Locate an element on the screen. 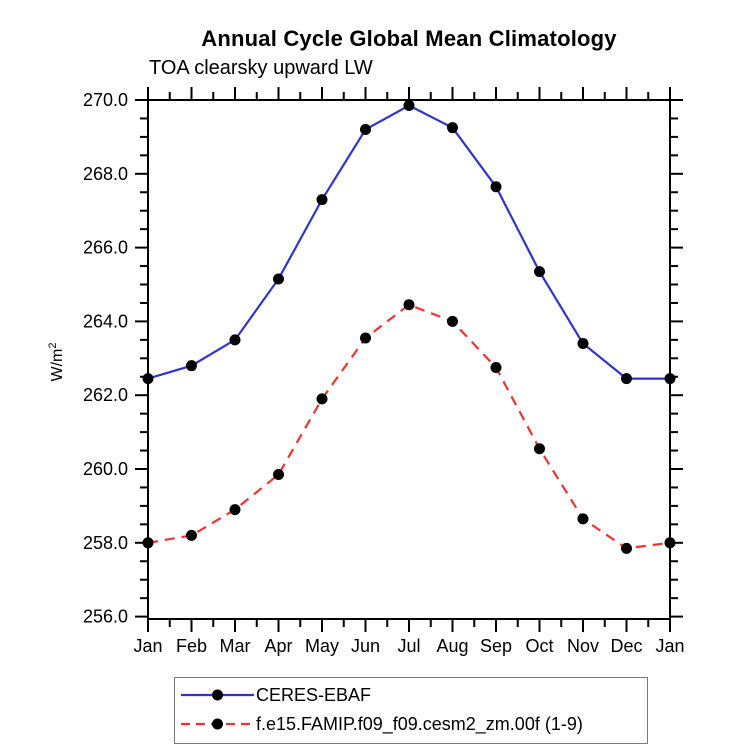  x-tick-label: Apr is located at coordinates (278, 646).